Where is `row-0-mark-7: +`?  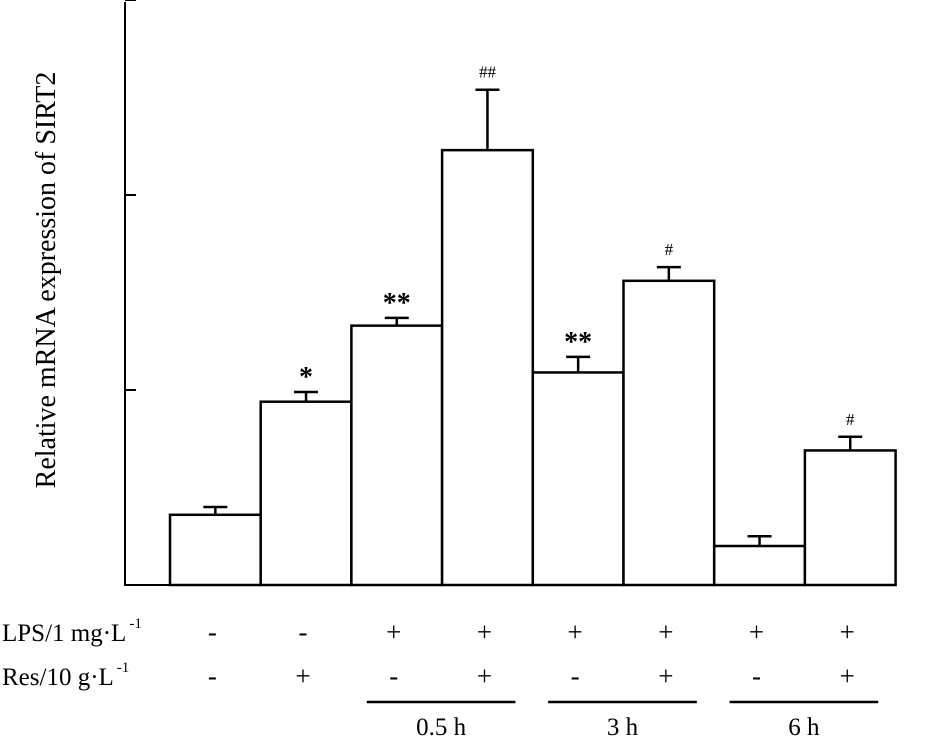 row-0-mark-7: + is located at coordinates (847, 632).